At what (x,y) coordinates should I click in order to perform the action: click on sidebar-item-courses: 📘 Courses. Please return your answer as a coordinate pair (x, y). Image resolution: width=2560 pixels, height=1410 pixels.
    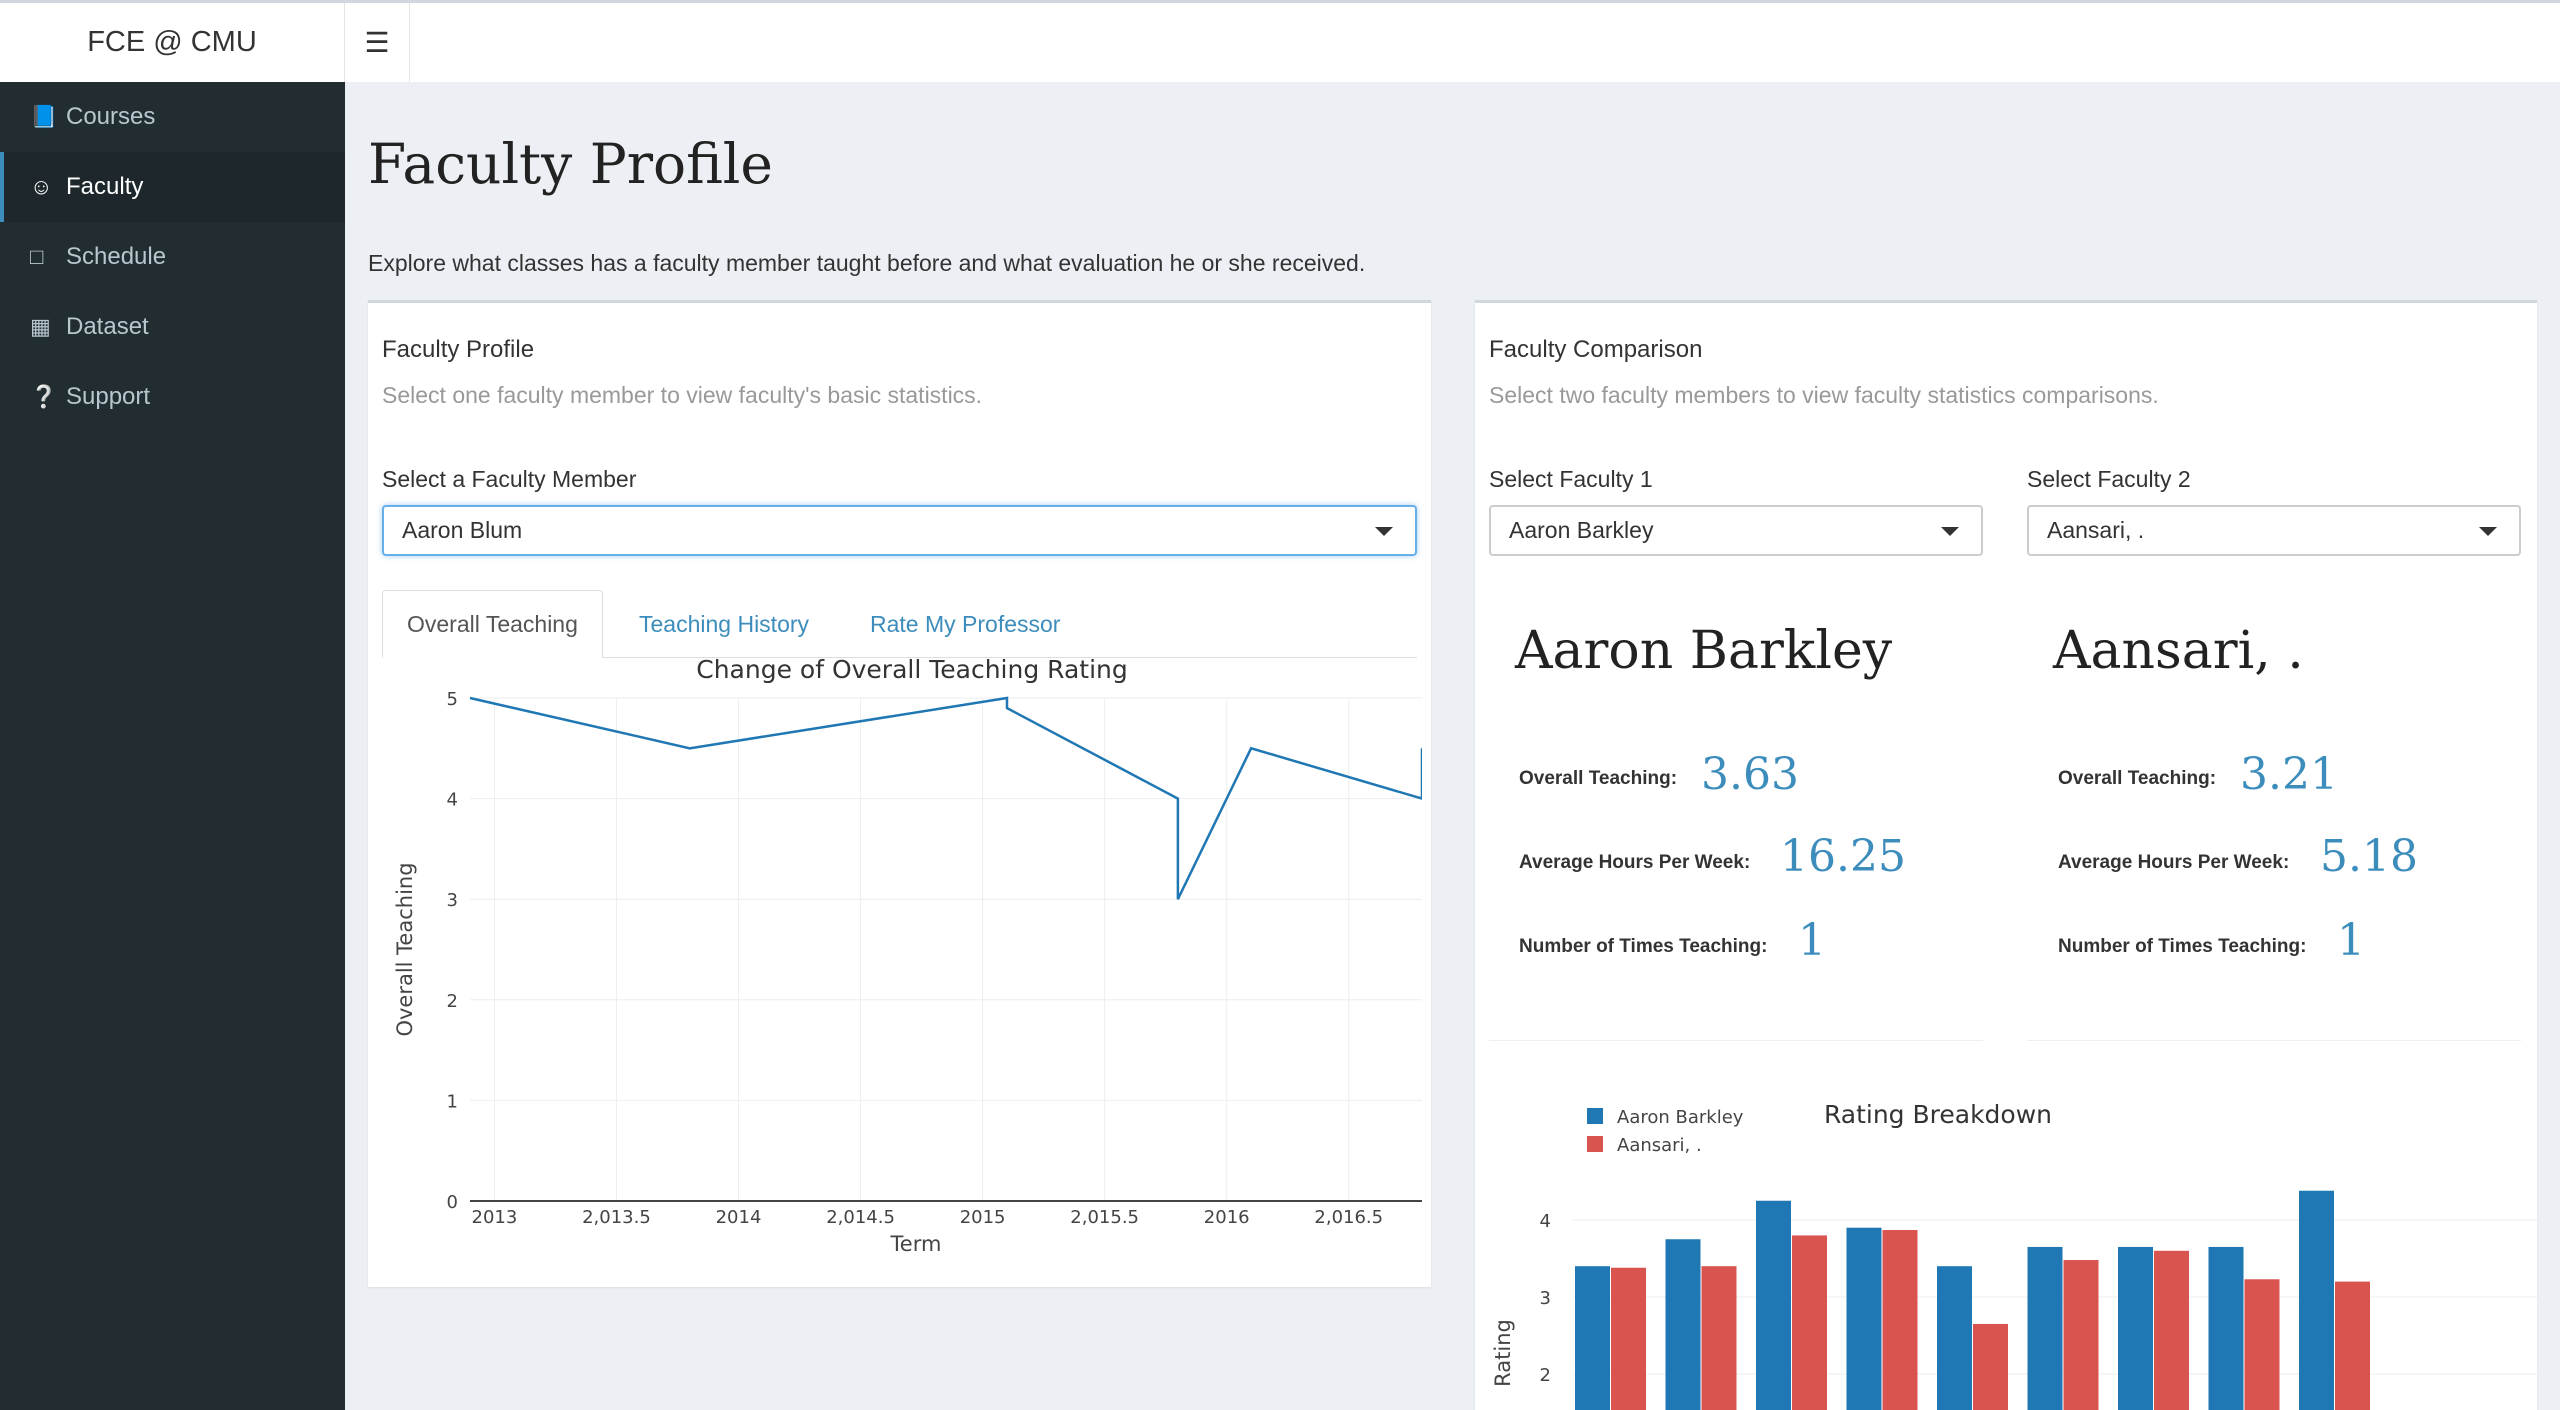
    Looking at the image, I should click on (172, 117).